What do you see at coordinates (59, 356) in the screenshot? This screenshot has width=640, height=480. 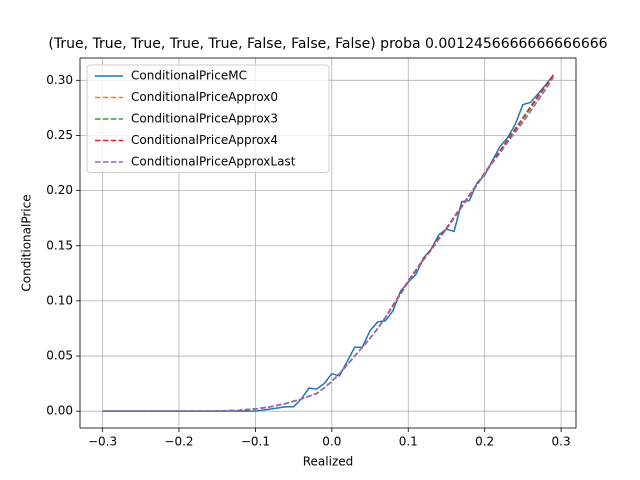 I see `y-tick-label: 0.05` at bounding box center [59, 356].